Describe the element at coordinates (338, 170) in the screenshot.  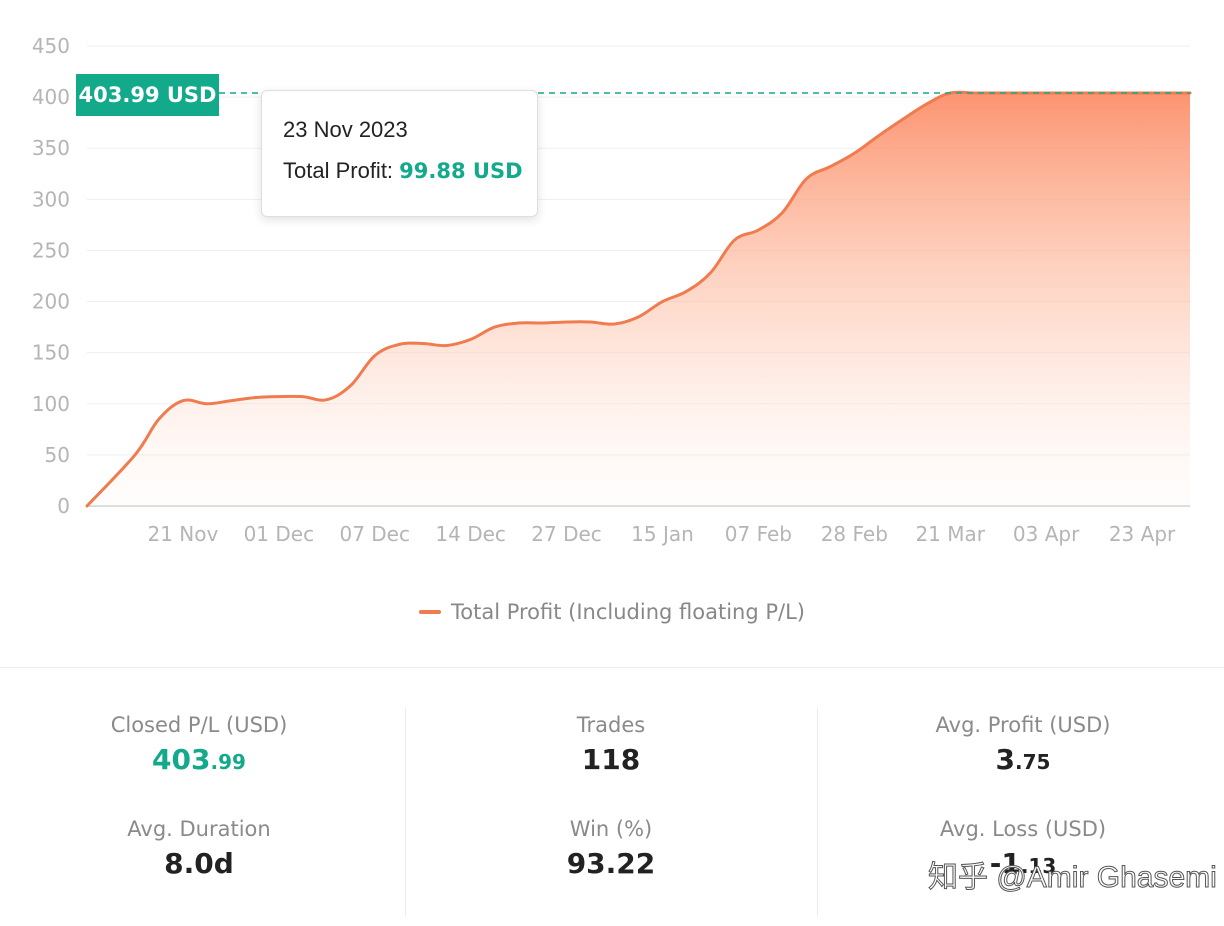
I see `tooltip-label: Total Profit:` at that location.